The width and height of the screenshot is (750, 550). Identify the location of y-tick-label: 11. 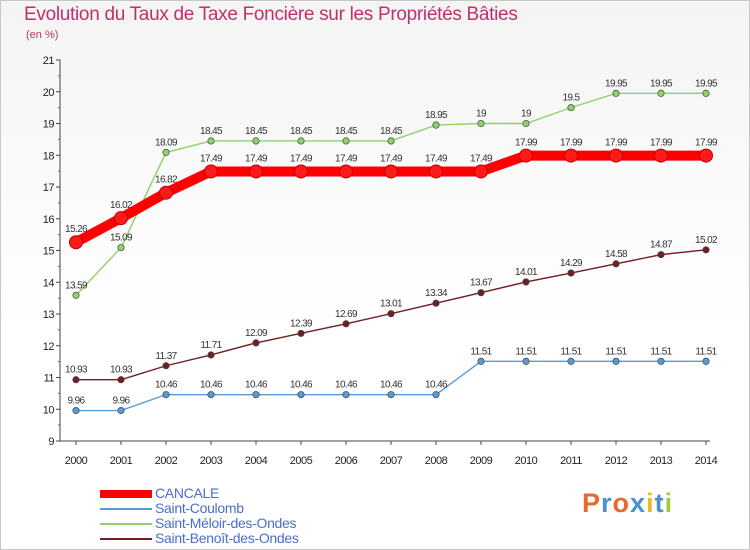
(49, 379).